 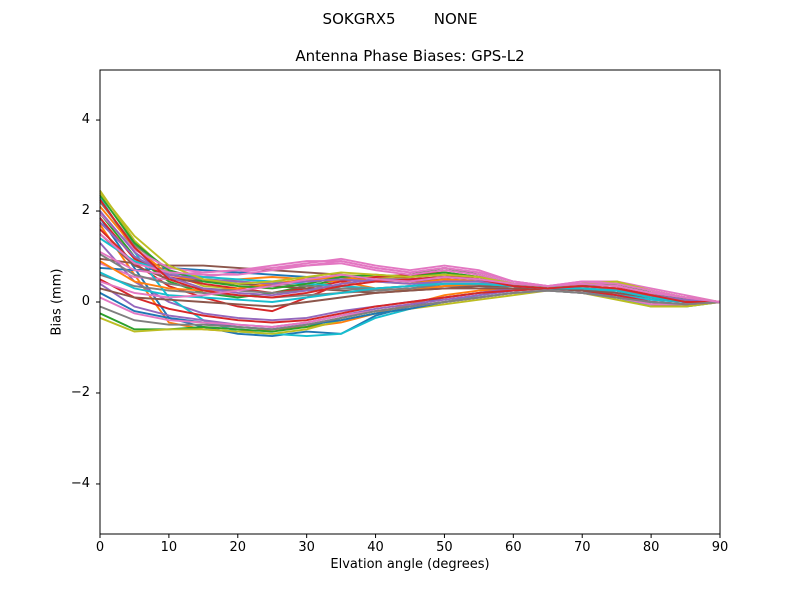 I want to click on chart-title: Antenna Phase Biases: GPS-L2, so click(x=410, y=56).